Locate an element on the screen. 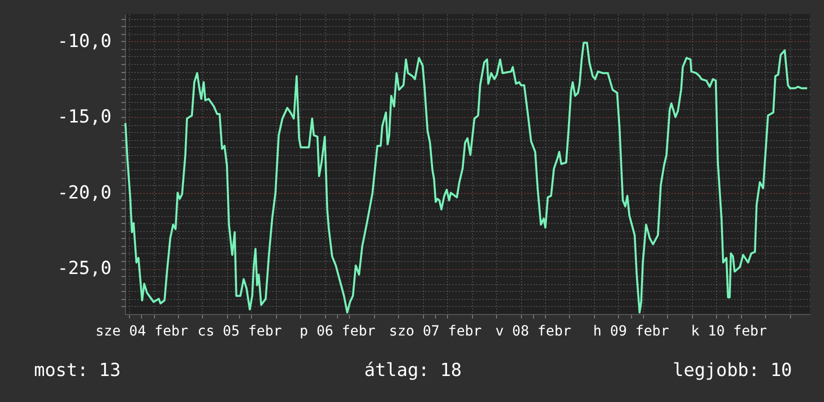 The image size is (824, 402). text: legjobb: 10 is located at coordinates (732, 370).